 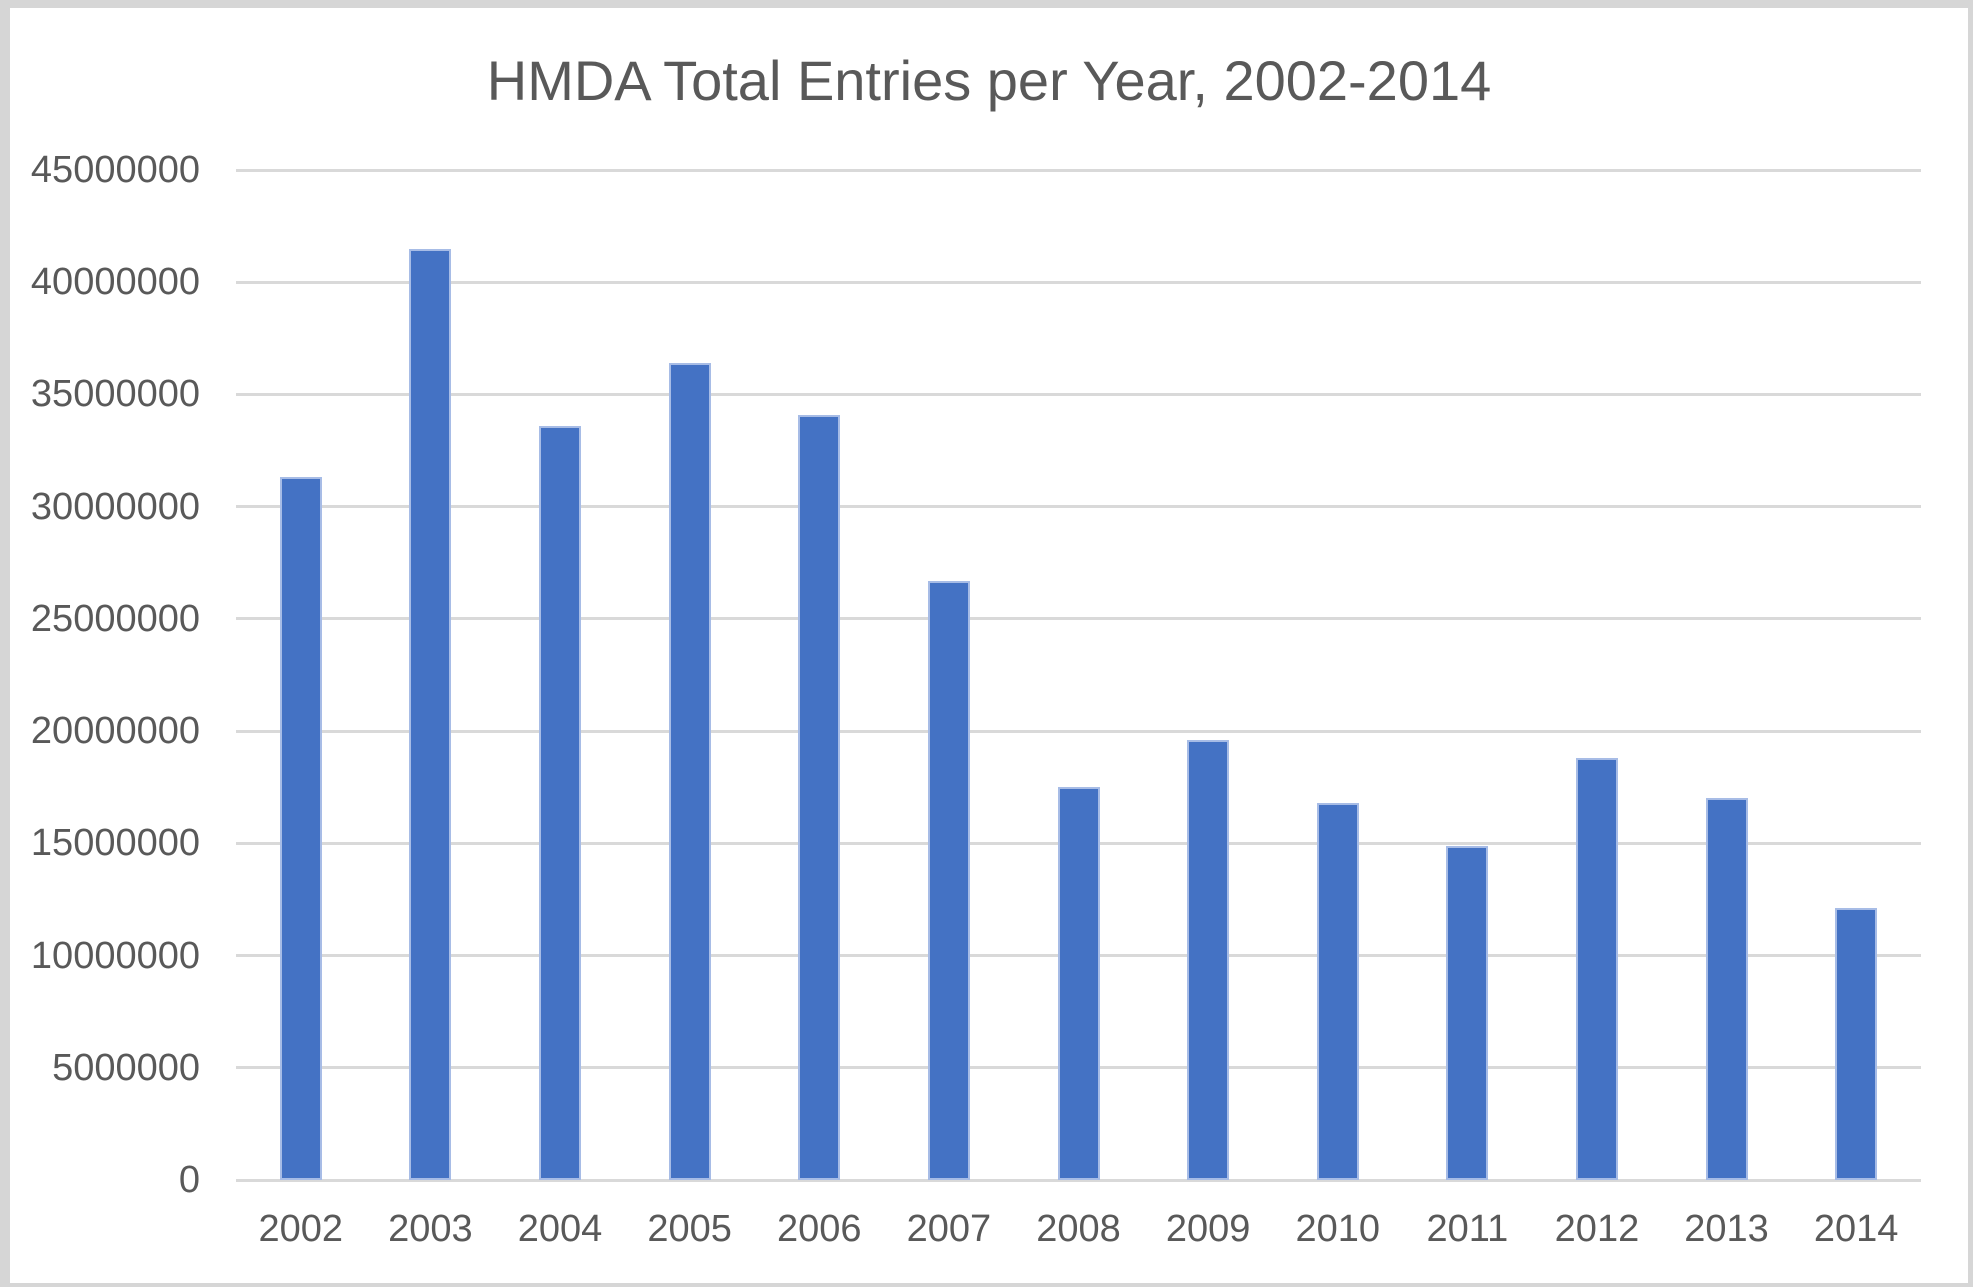 I want to click on x-tick-label: 2009, so click(x=1208, y=1229).